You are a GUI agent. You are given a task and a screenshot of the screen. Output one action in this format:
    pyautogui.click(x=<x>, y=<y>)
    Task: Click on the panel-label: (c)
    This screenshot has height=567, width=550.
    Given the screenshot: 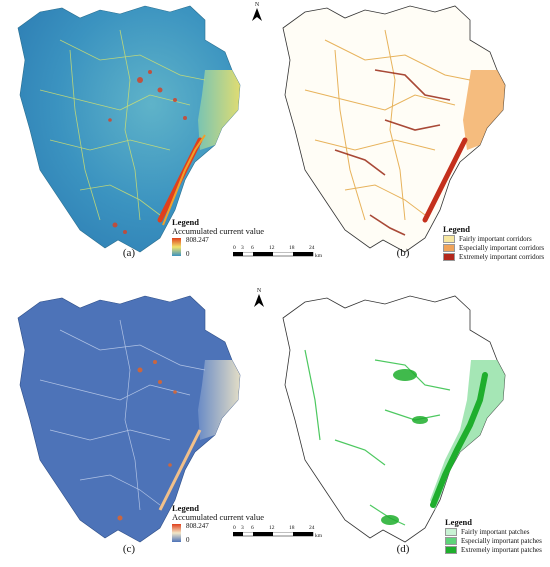 What is the action you would take?
    pyautogui.click(x=129, y=549)
    